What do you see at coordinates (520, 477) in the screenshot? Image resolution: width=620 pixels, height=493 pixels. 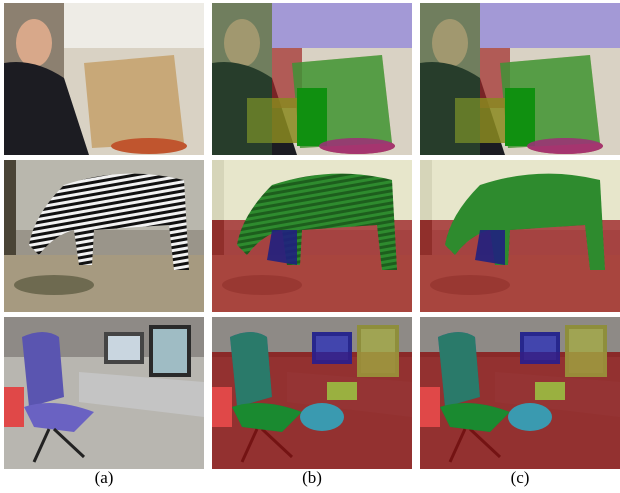 I see `caption: (c)` at bounding box center [520, 477].